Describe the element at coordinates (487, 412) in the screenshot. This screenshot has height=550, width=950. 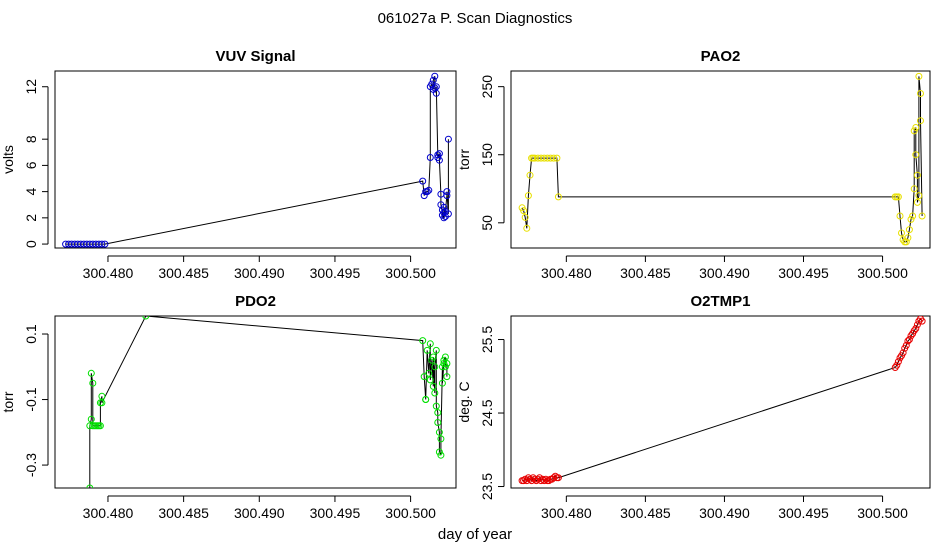
I see `y-tick-label: 24.5` at that location.